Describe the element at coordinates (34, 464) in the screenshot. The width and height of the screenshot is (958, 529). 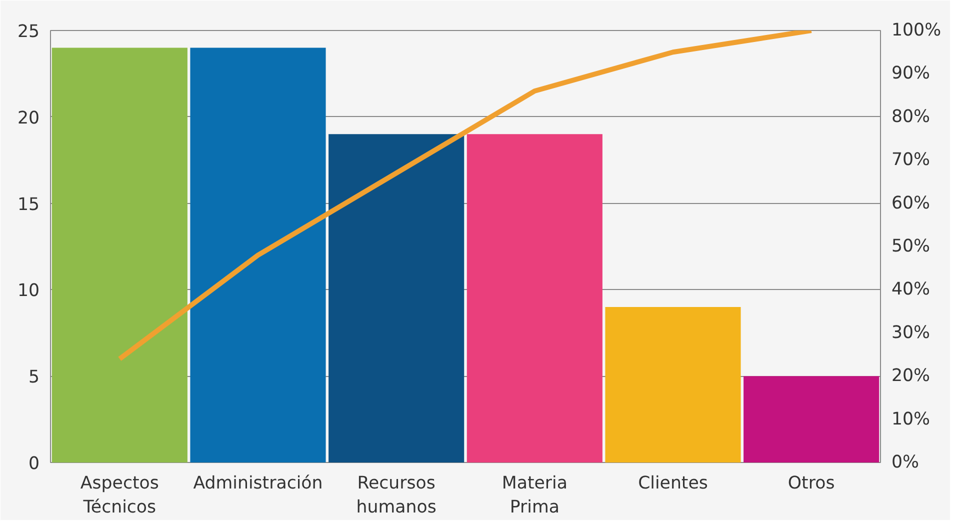
I see `y-tick-label: 0` at that location.